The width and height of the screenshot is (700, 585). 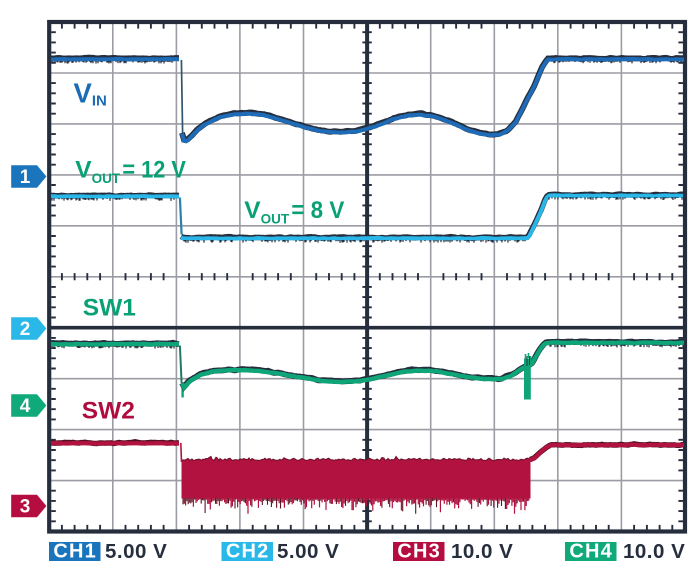 I want to click on svg-text: SW1, so click(x=109, y=308).